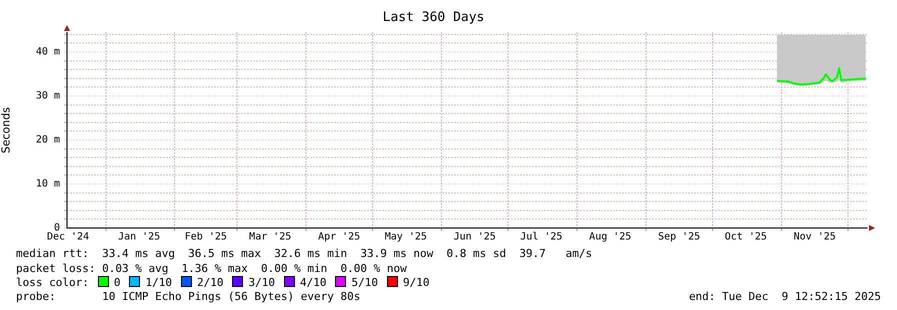 This screenshot has height=310, width=897. I want to click on text: probe: 10 ICMP Echo Pings (56 Bytes) every 80s, so click(188, 296).